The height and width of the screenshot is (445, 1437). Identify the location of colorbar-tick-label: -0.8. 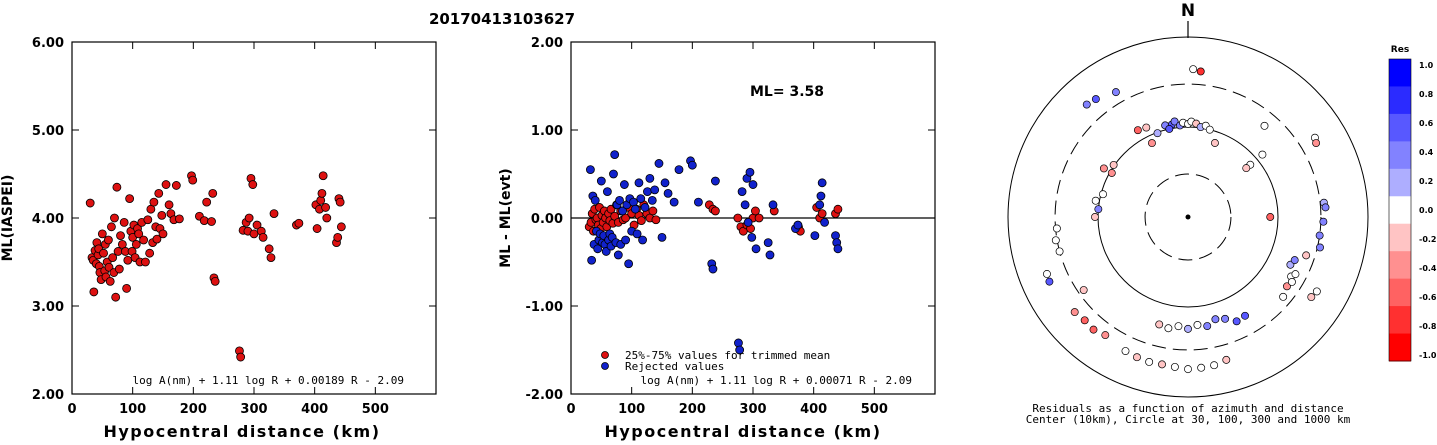
(1428, 326).